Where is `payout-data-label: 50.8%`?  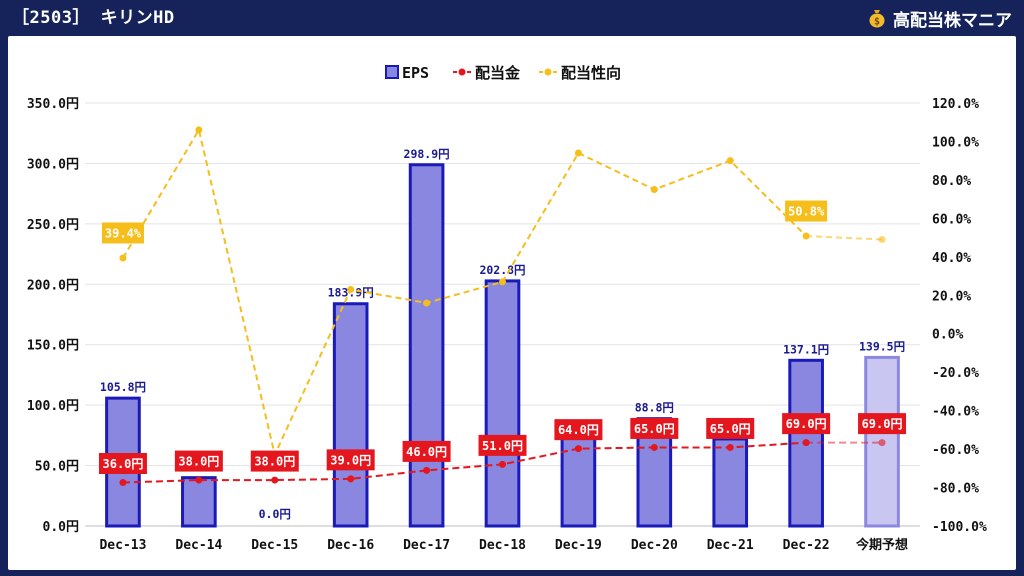
payout-data-label: 50.8% is located at coordinates (806, 212).